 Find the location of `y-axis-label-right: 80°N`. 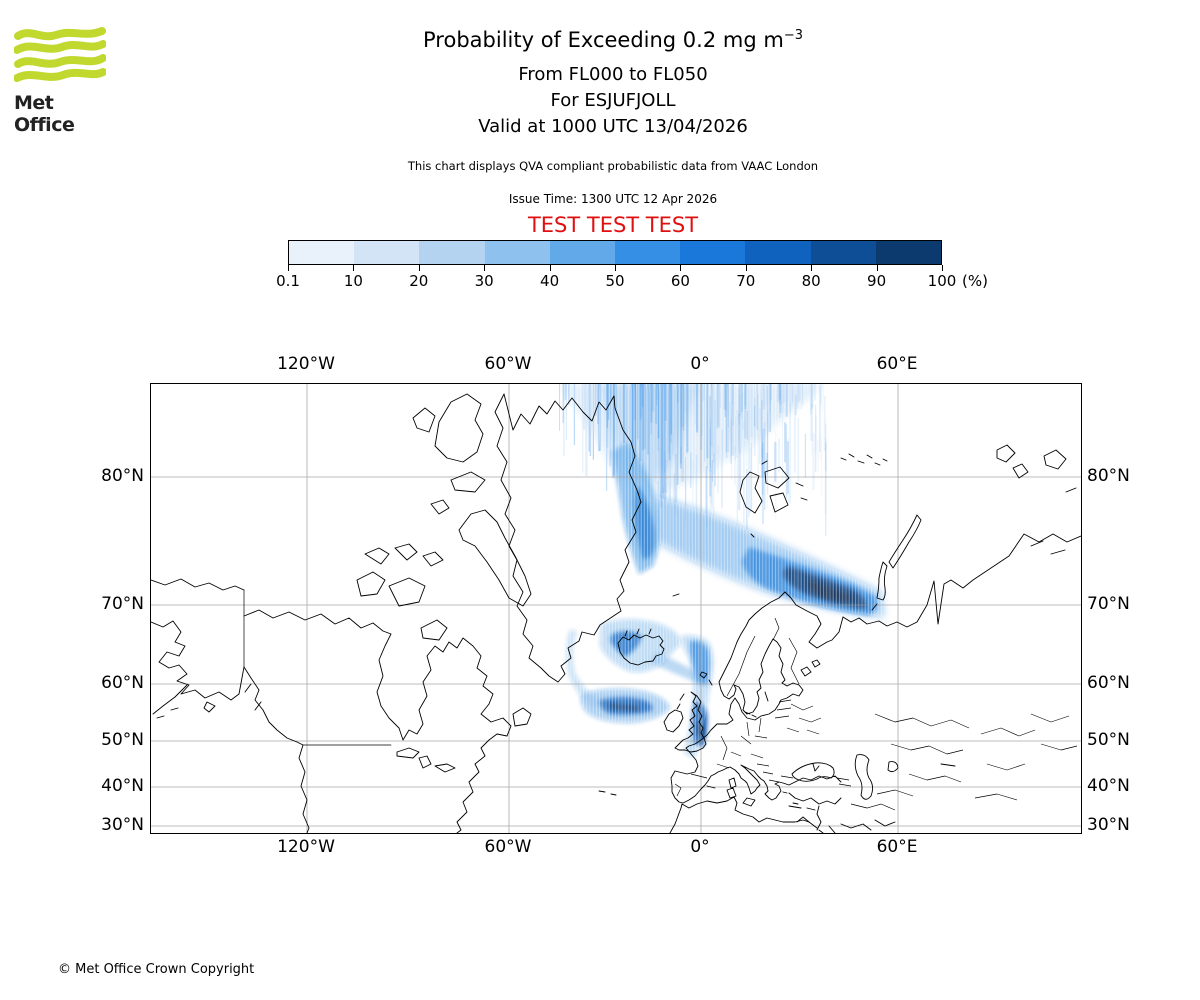

y-axis-label-right: 80°N is located at coordinates (1108, 476).